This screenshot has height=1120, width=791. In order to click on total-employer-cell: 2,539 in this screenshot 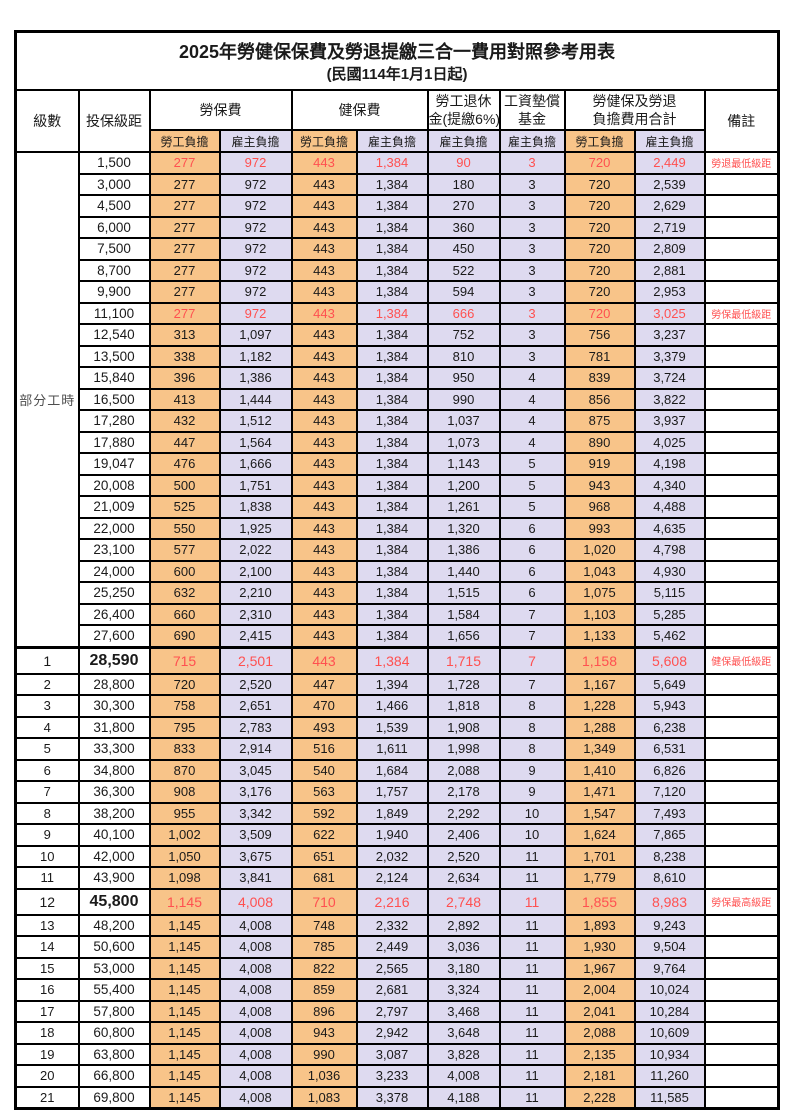, I will do `click(669, 184)`.